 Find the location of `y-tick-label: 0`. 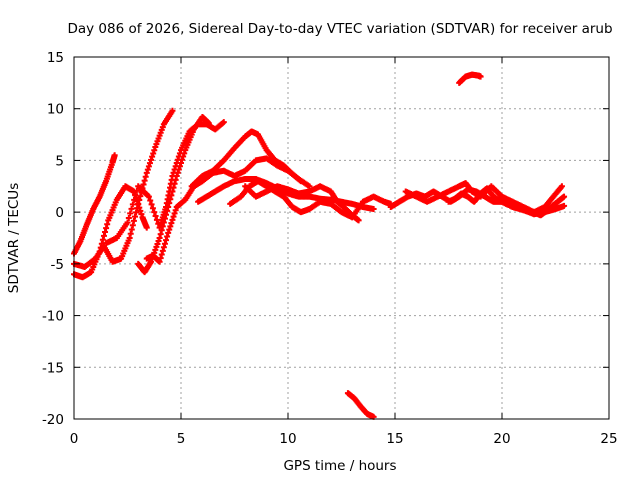

y-tick-label: 0 is located at coordinates (59, 213).